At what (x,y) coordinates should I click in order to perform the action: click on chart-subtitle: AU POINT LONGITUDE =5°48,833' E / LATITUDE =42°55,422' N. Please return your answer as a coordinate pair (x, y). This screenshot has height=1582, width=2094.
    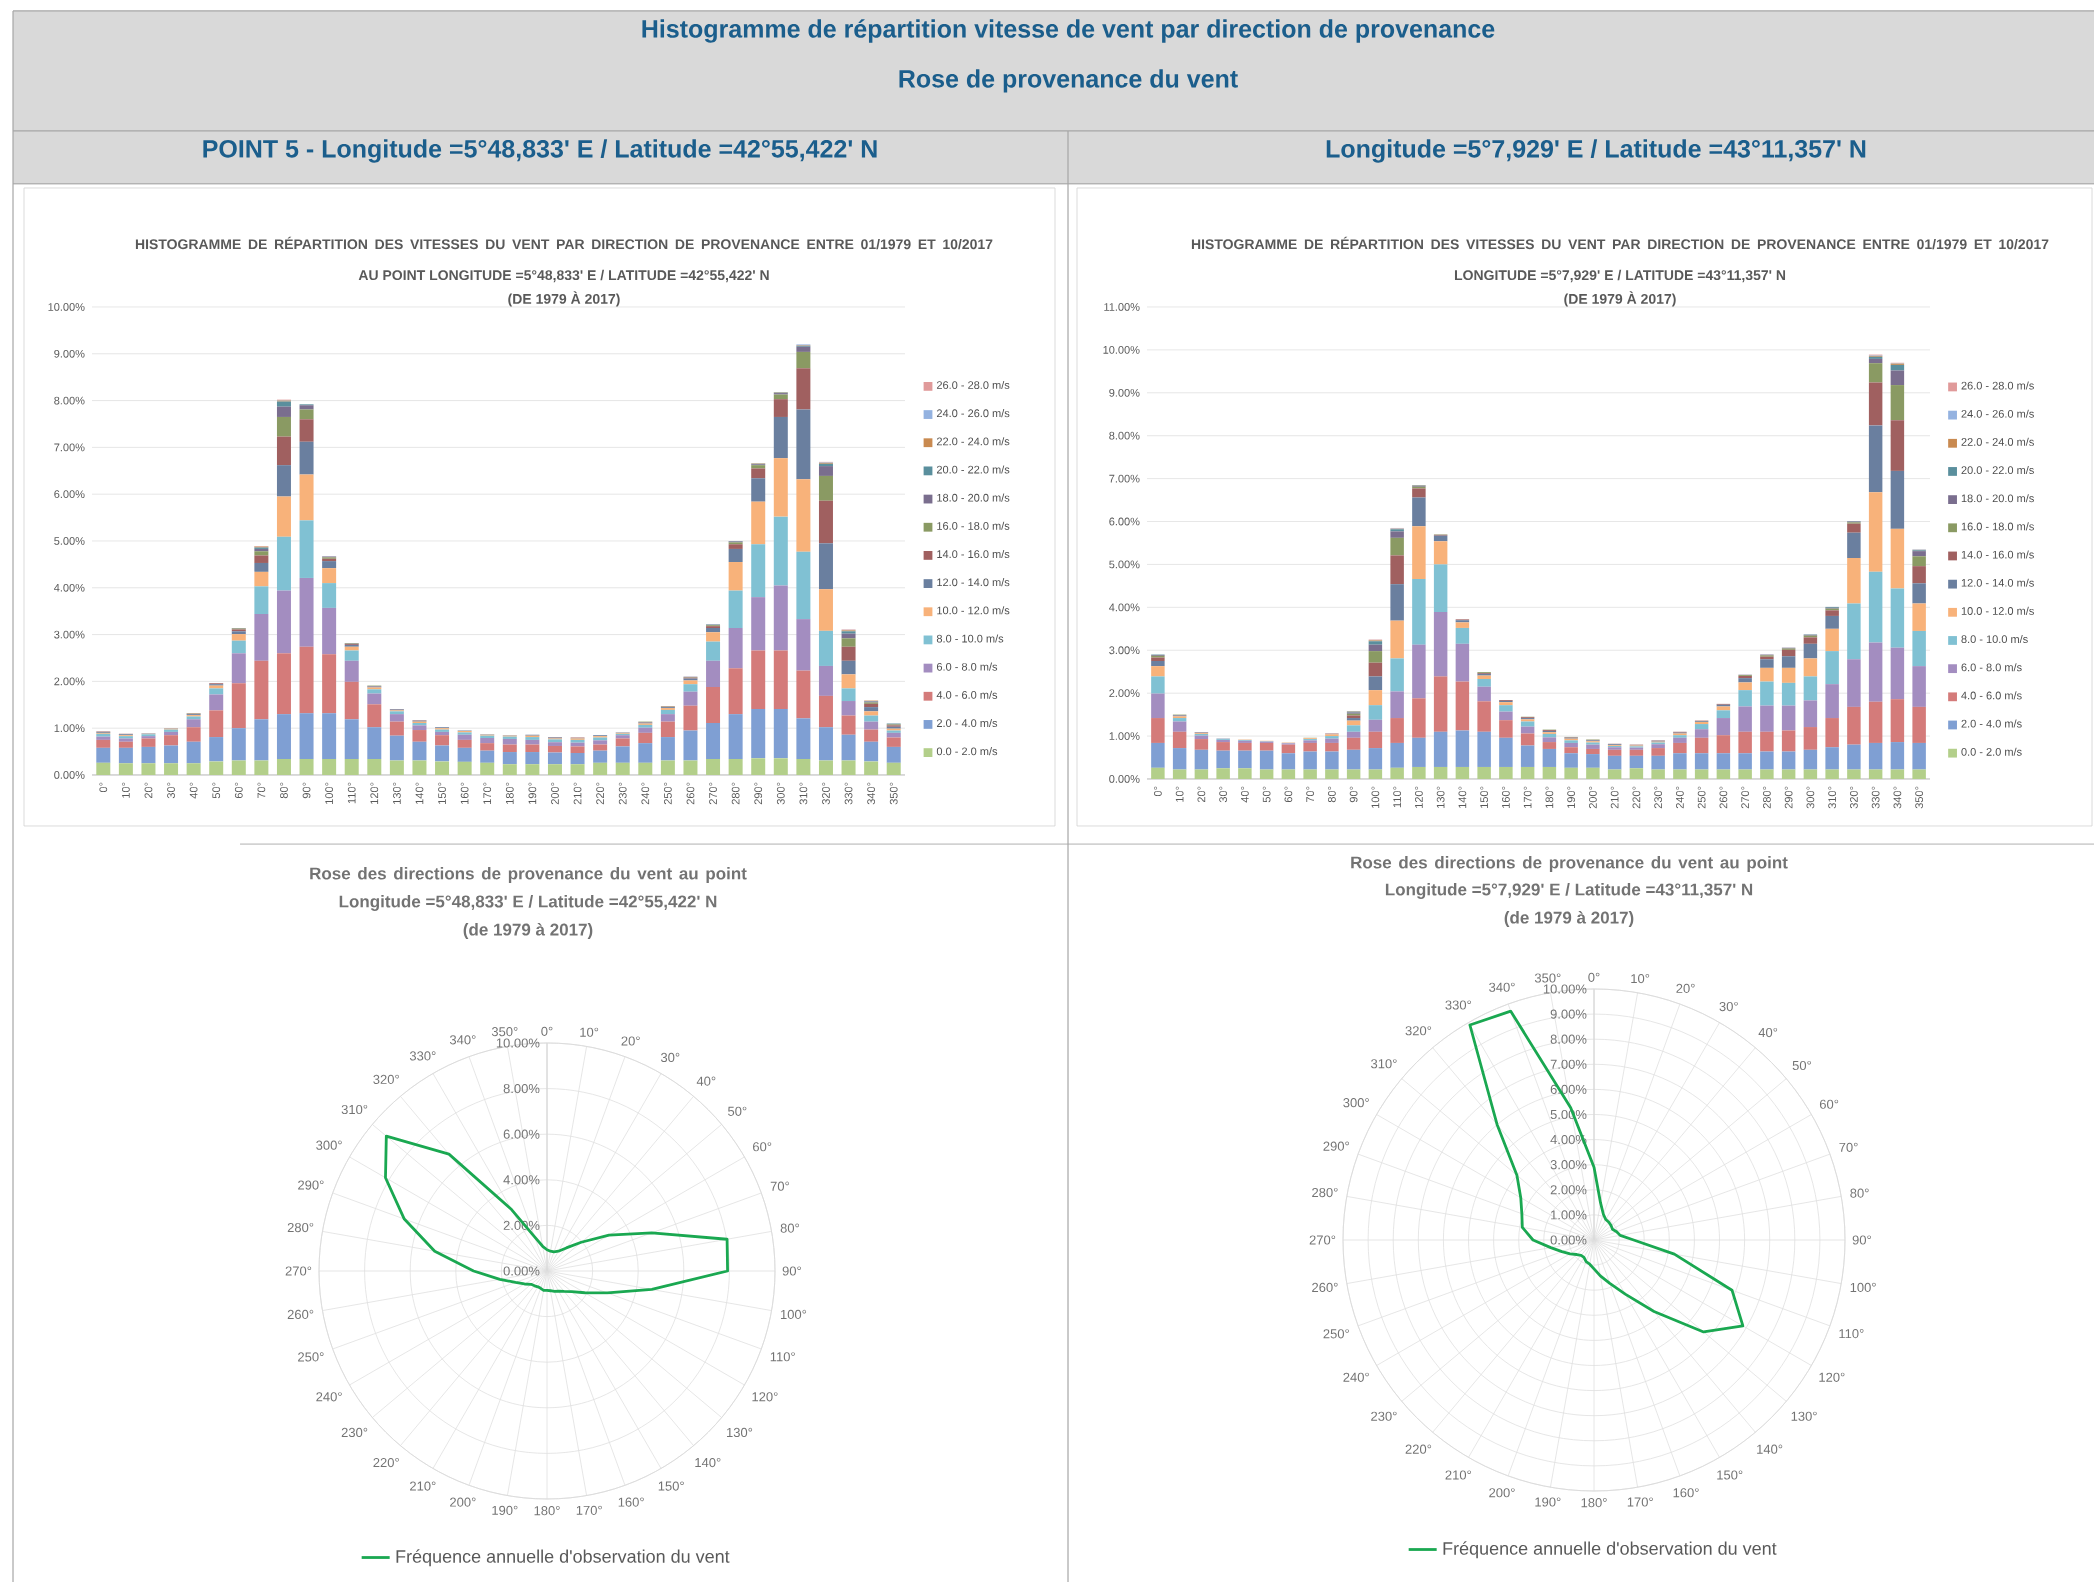
    Looking at the image, I should click on (563, 276).